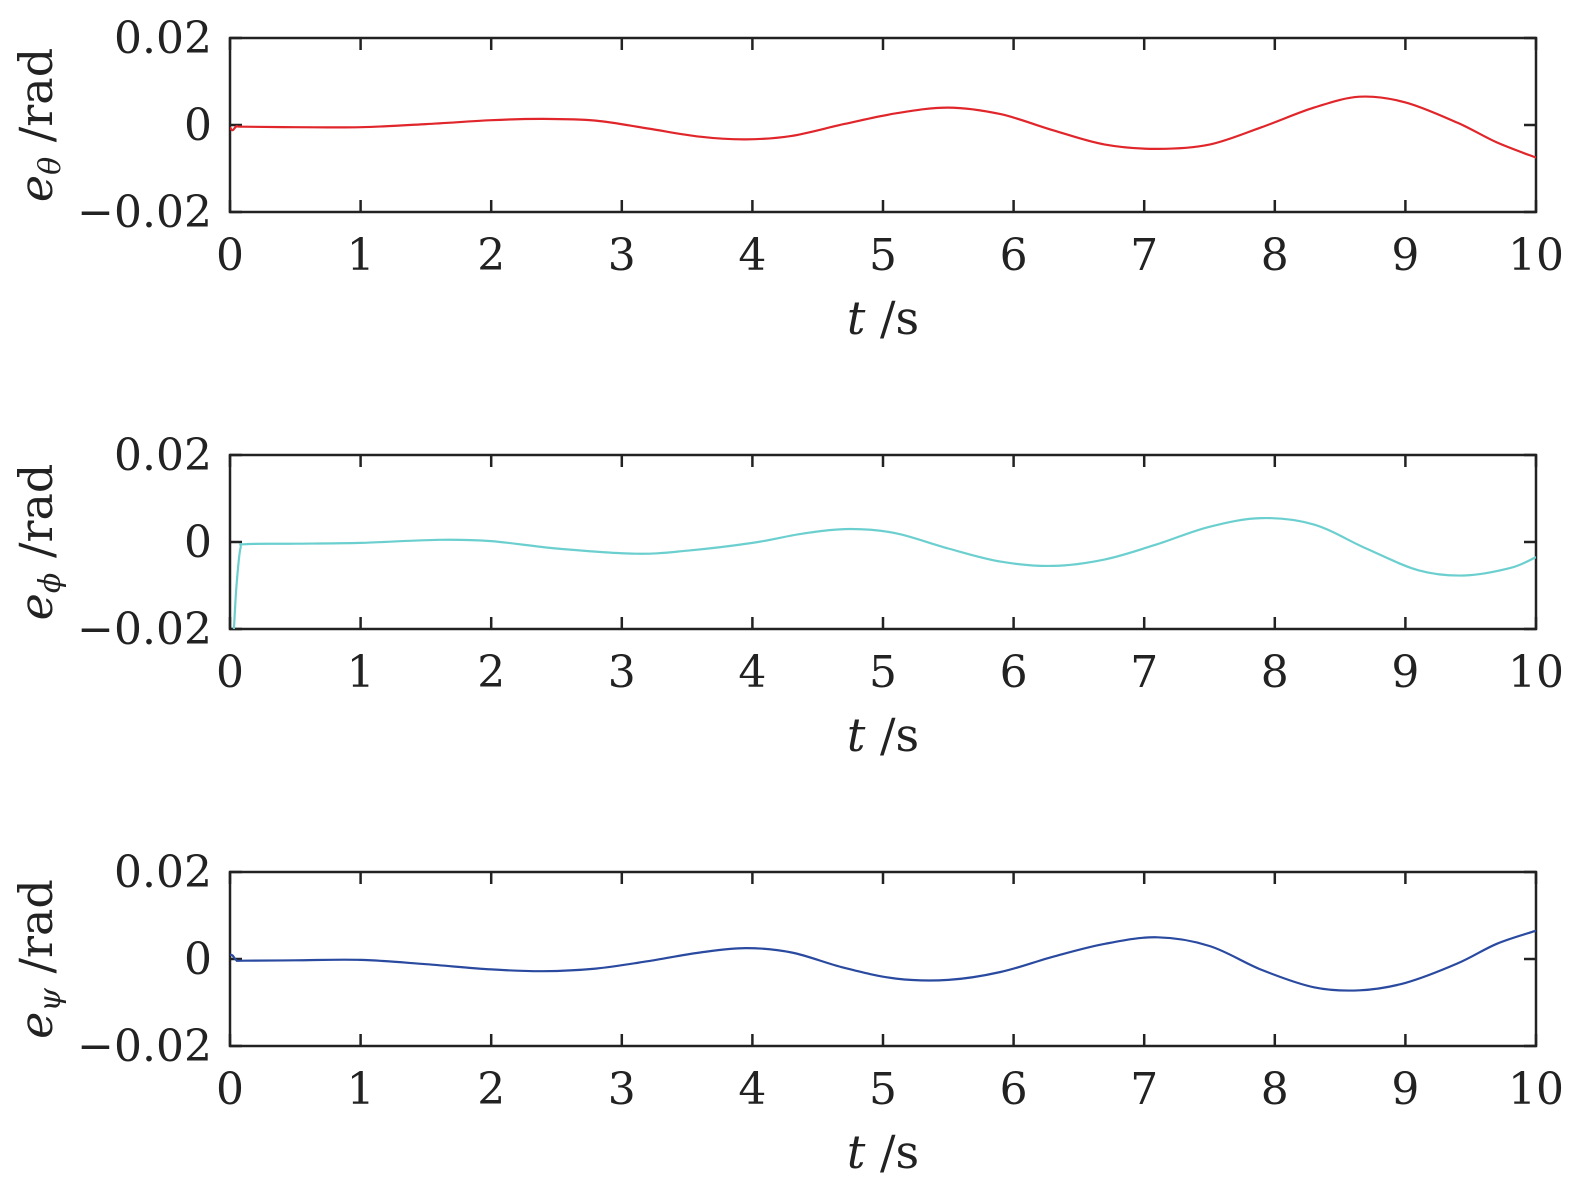 Image resolution: width=1575 pixels, height=1189 pixels. Describe the element at coordinates (38, 125) in the screenshot. I see `y-axis-label: eθ /rad` at that location.